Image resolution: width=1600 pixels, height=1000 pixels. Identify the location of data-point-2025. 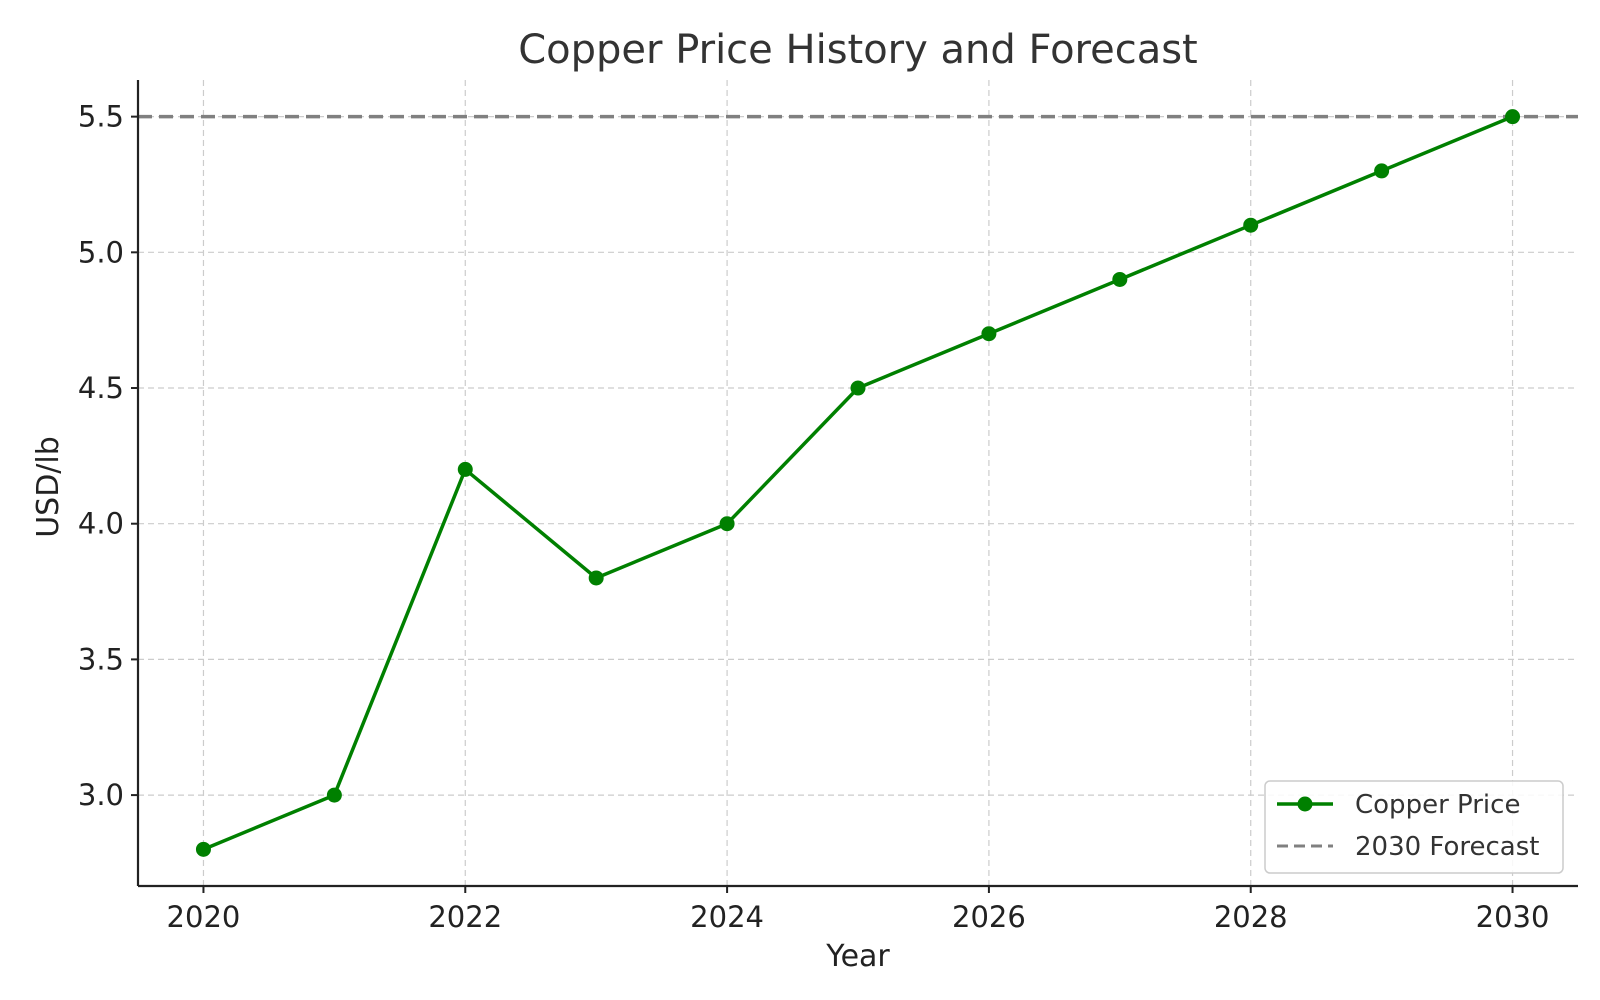
(858, 388).